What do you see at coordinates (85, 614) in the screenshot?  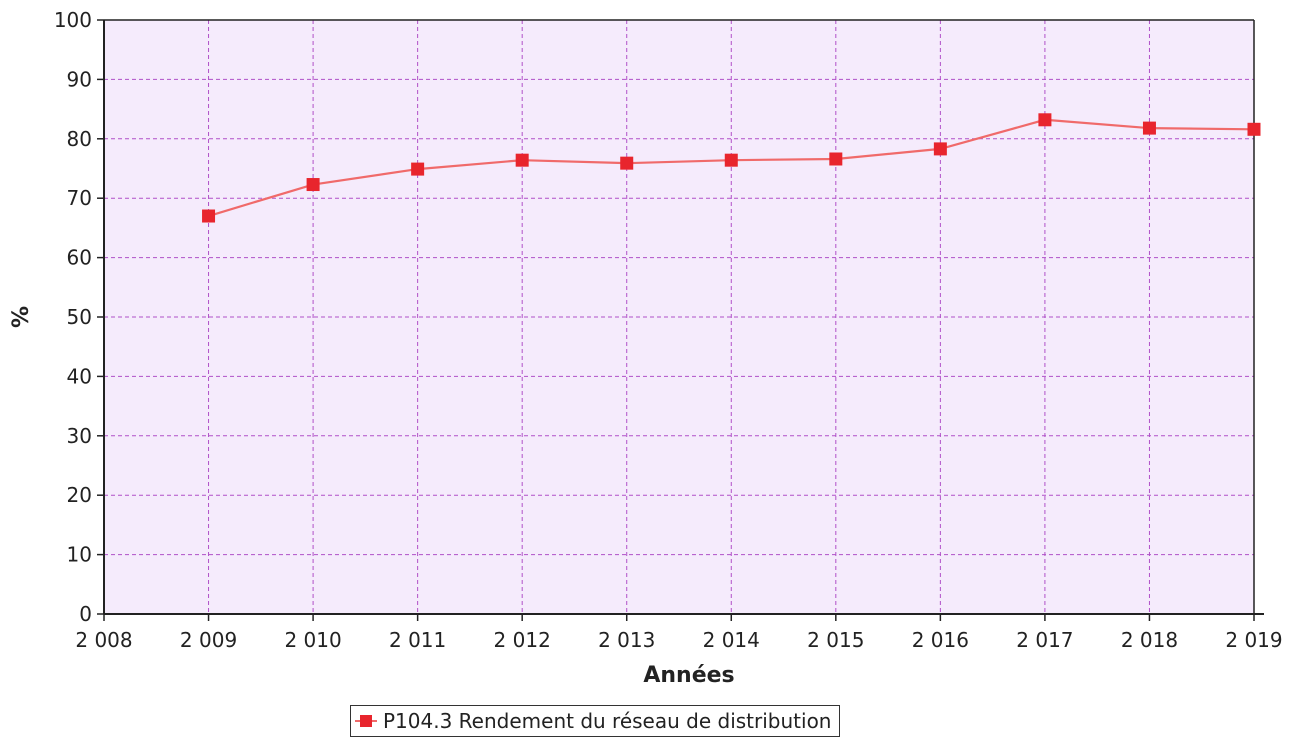 I see `y-tick-label: 0` at bounding box center [85, 614].